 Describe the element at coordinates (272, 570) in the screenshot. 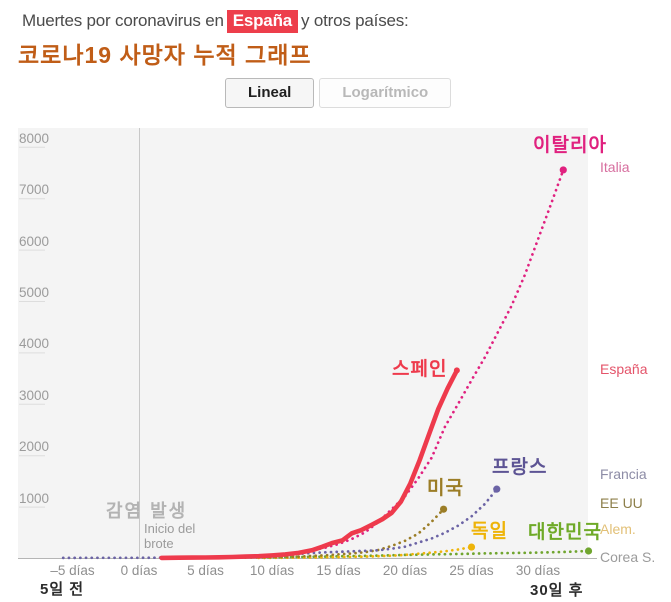

I see `x-tick-label: 10 días` at that location.